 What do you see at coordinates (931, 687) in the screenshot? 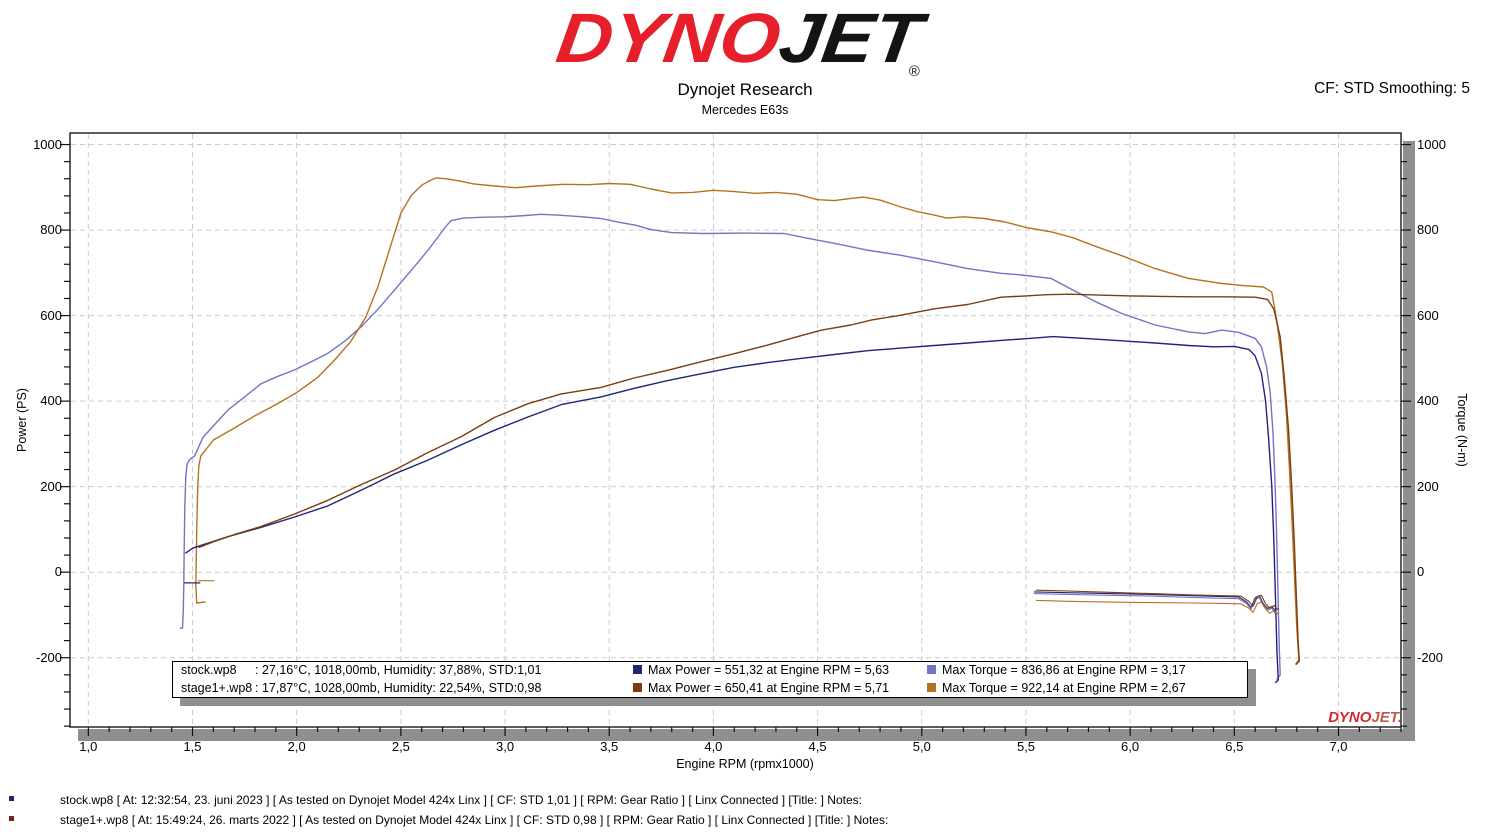
I see `torque-swatch-stage1-icon` at bounding box center [931, 687].